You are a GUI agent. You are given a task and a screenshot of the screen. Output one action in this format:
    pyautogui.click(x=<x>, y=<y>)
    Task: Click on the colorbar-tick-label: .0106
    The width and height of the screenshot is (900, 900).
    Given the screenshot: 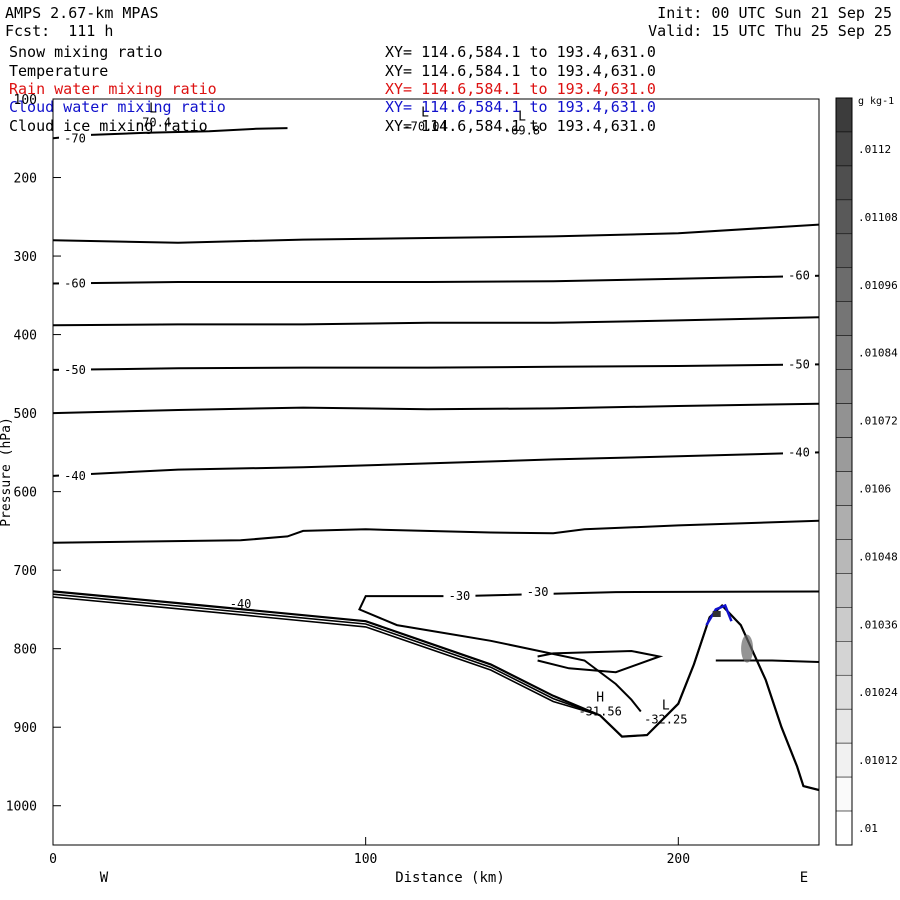 What is the action you would take?
    pyautogui.click(x=874, y=488)
    